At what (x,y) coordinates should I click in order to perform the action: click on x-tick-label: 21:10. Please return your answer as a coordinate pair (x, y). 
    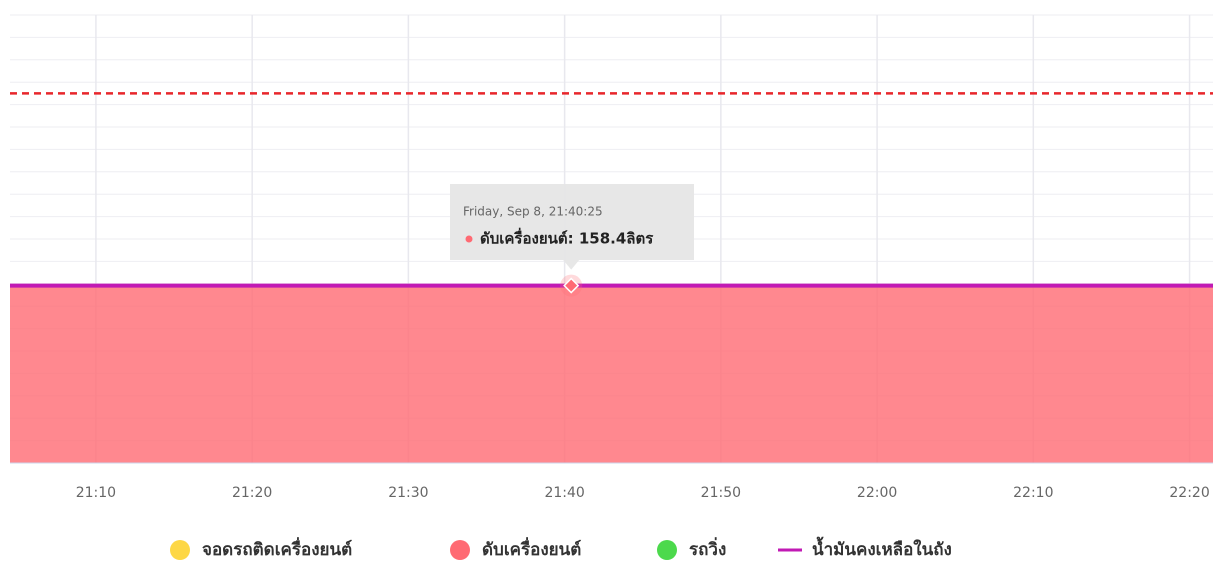
    Looking at the image, I should click on (96, 493).